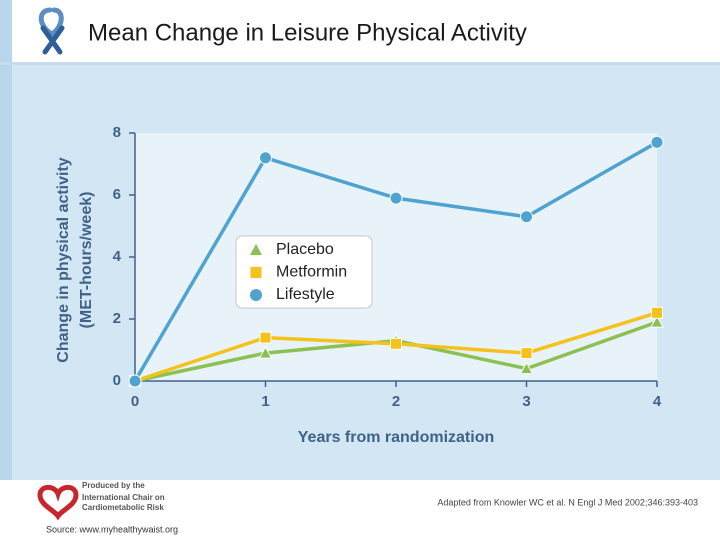 The height and width of the screenshot is (540, 720). I want to click on x-tick-label: 1, so click(265, 401).